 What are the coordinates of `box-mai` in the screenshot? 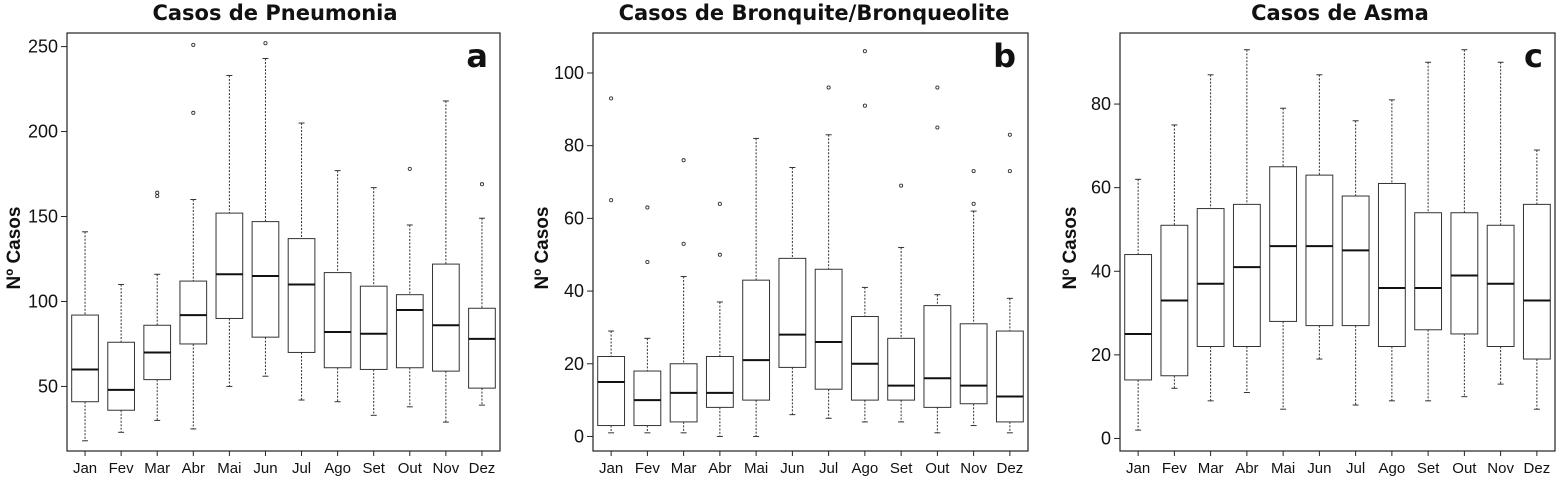 It's located at (1283, 258).